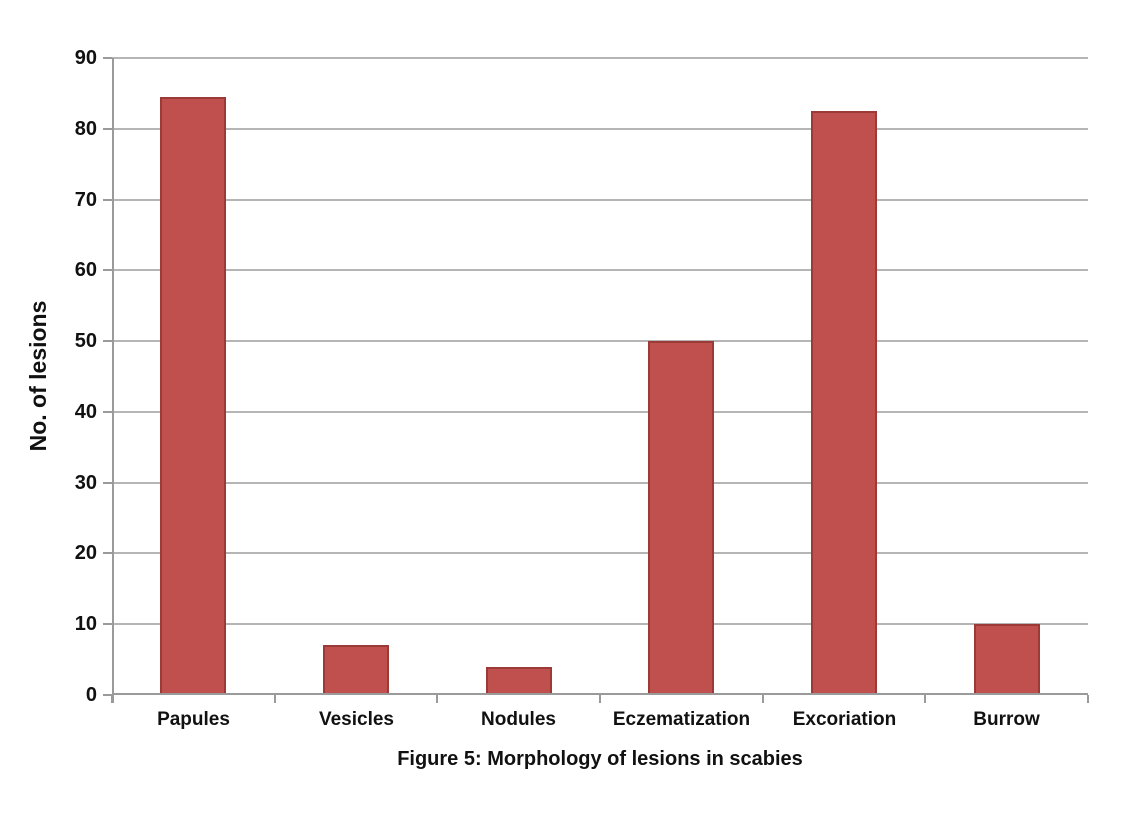 This screenshot has height=831, width=1145. Describe the element at coordinates (85, 412) in the screenshot. I see `y-tick-label-40: 40` at that location.